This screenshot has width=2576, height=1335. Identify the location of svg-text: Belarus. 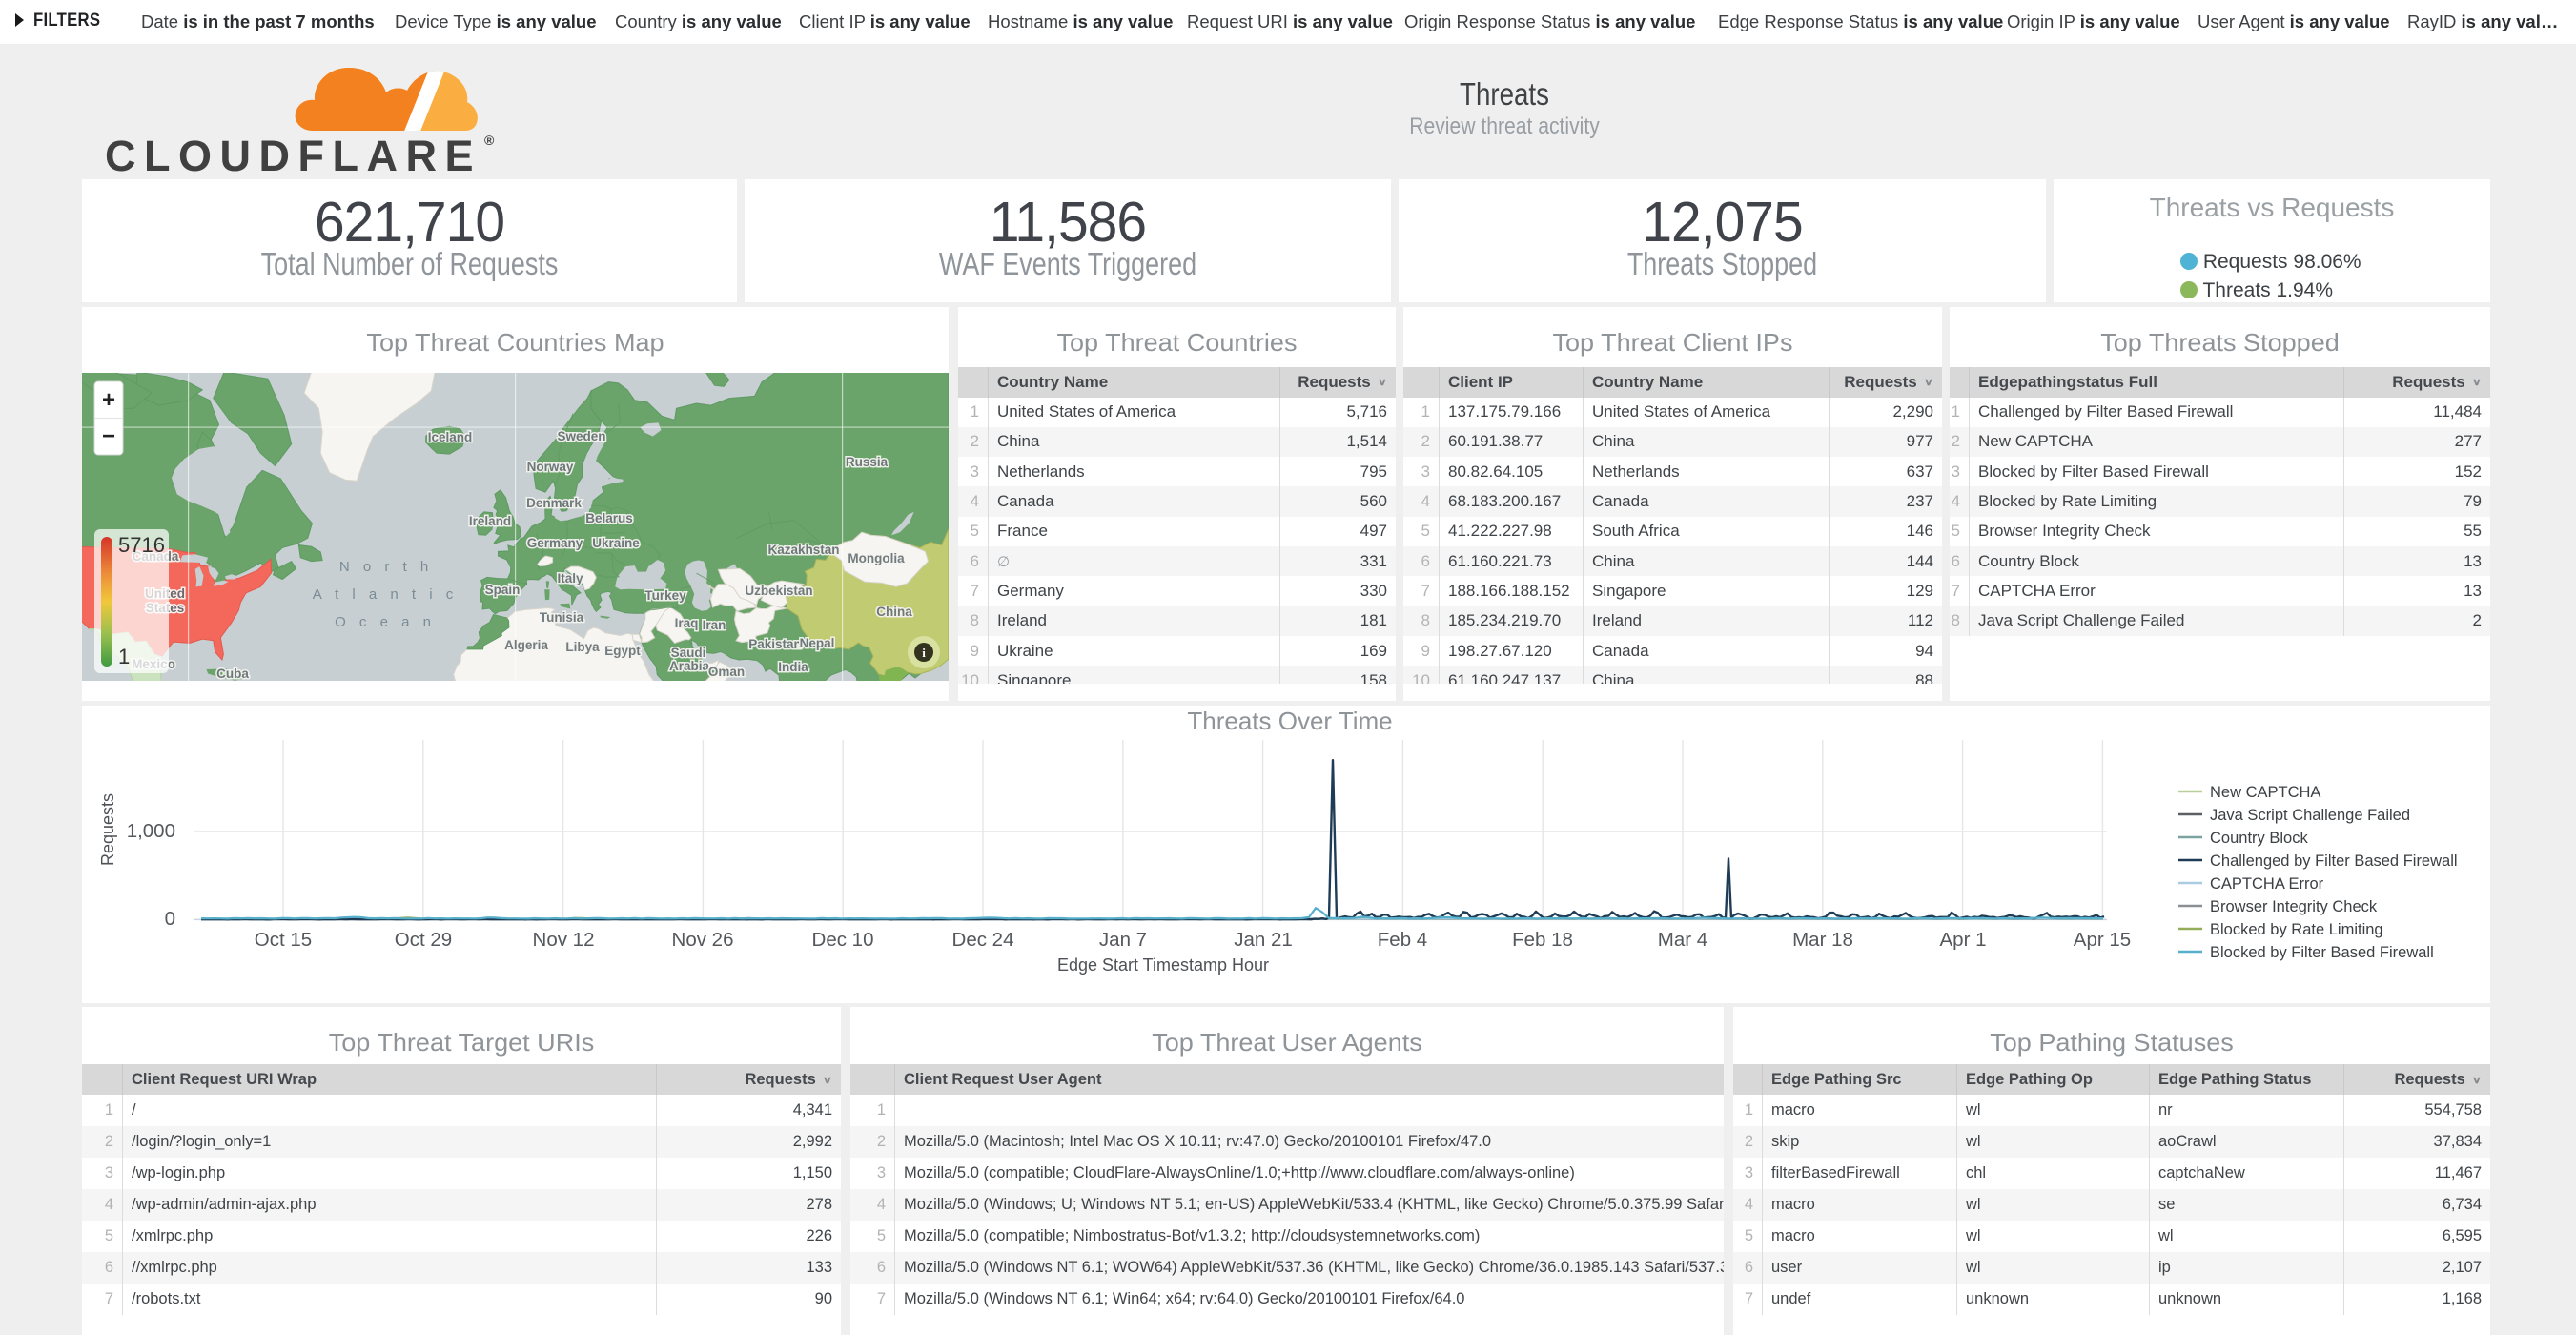
(609, 518).